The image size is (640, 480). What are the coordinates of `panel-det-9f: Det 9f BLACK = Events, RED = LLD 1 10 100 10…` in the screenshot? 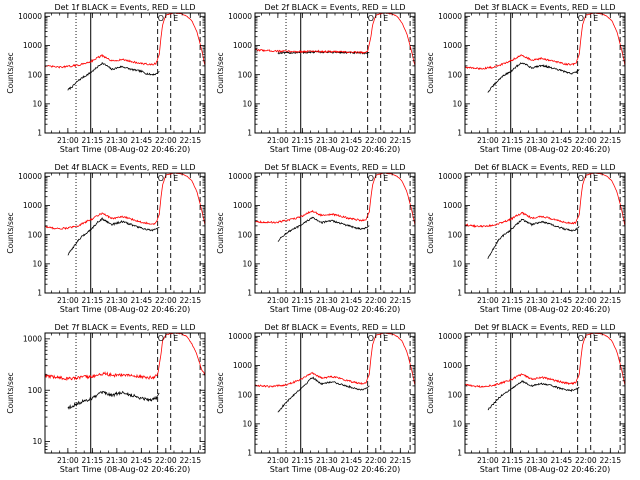 It's located at (526, 398).